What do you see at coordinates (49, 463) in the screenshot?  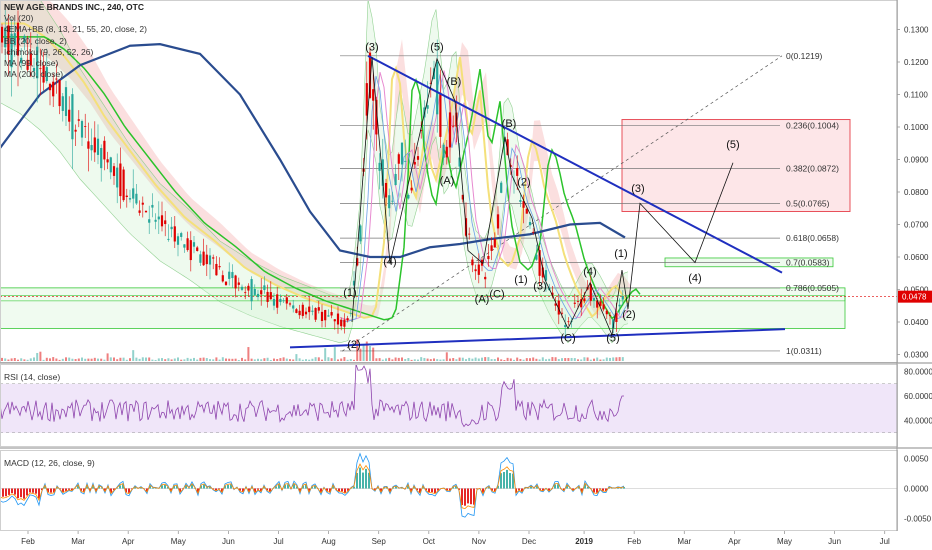 I see `macd-label: MACD (12, 26, close, 9)` at bounding box center [49, 463].